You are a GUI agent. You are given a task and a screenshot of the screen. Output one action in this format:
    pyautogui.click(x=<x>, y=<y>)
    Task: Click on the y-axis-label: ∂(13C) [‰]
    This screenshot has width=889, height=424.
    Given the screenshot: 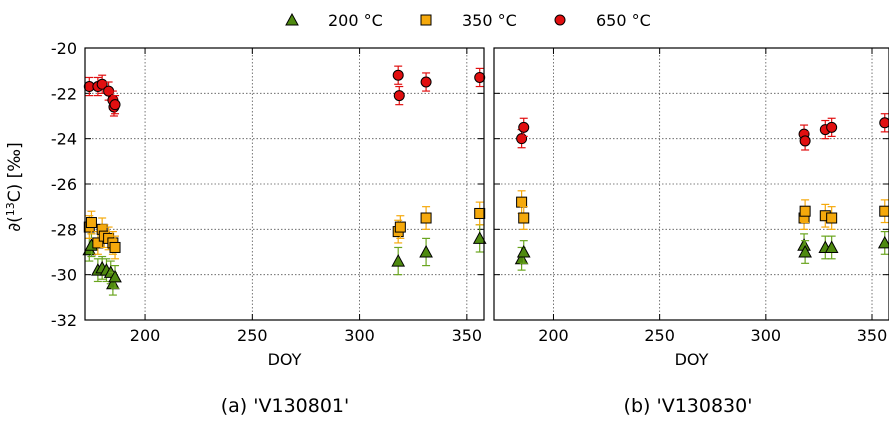 What is the action you would take?
    pyautogui.click(x=15, y=186)
    